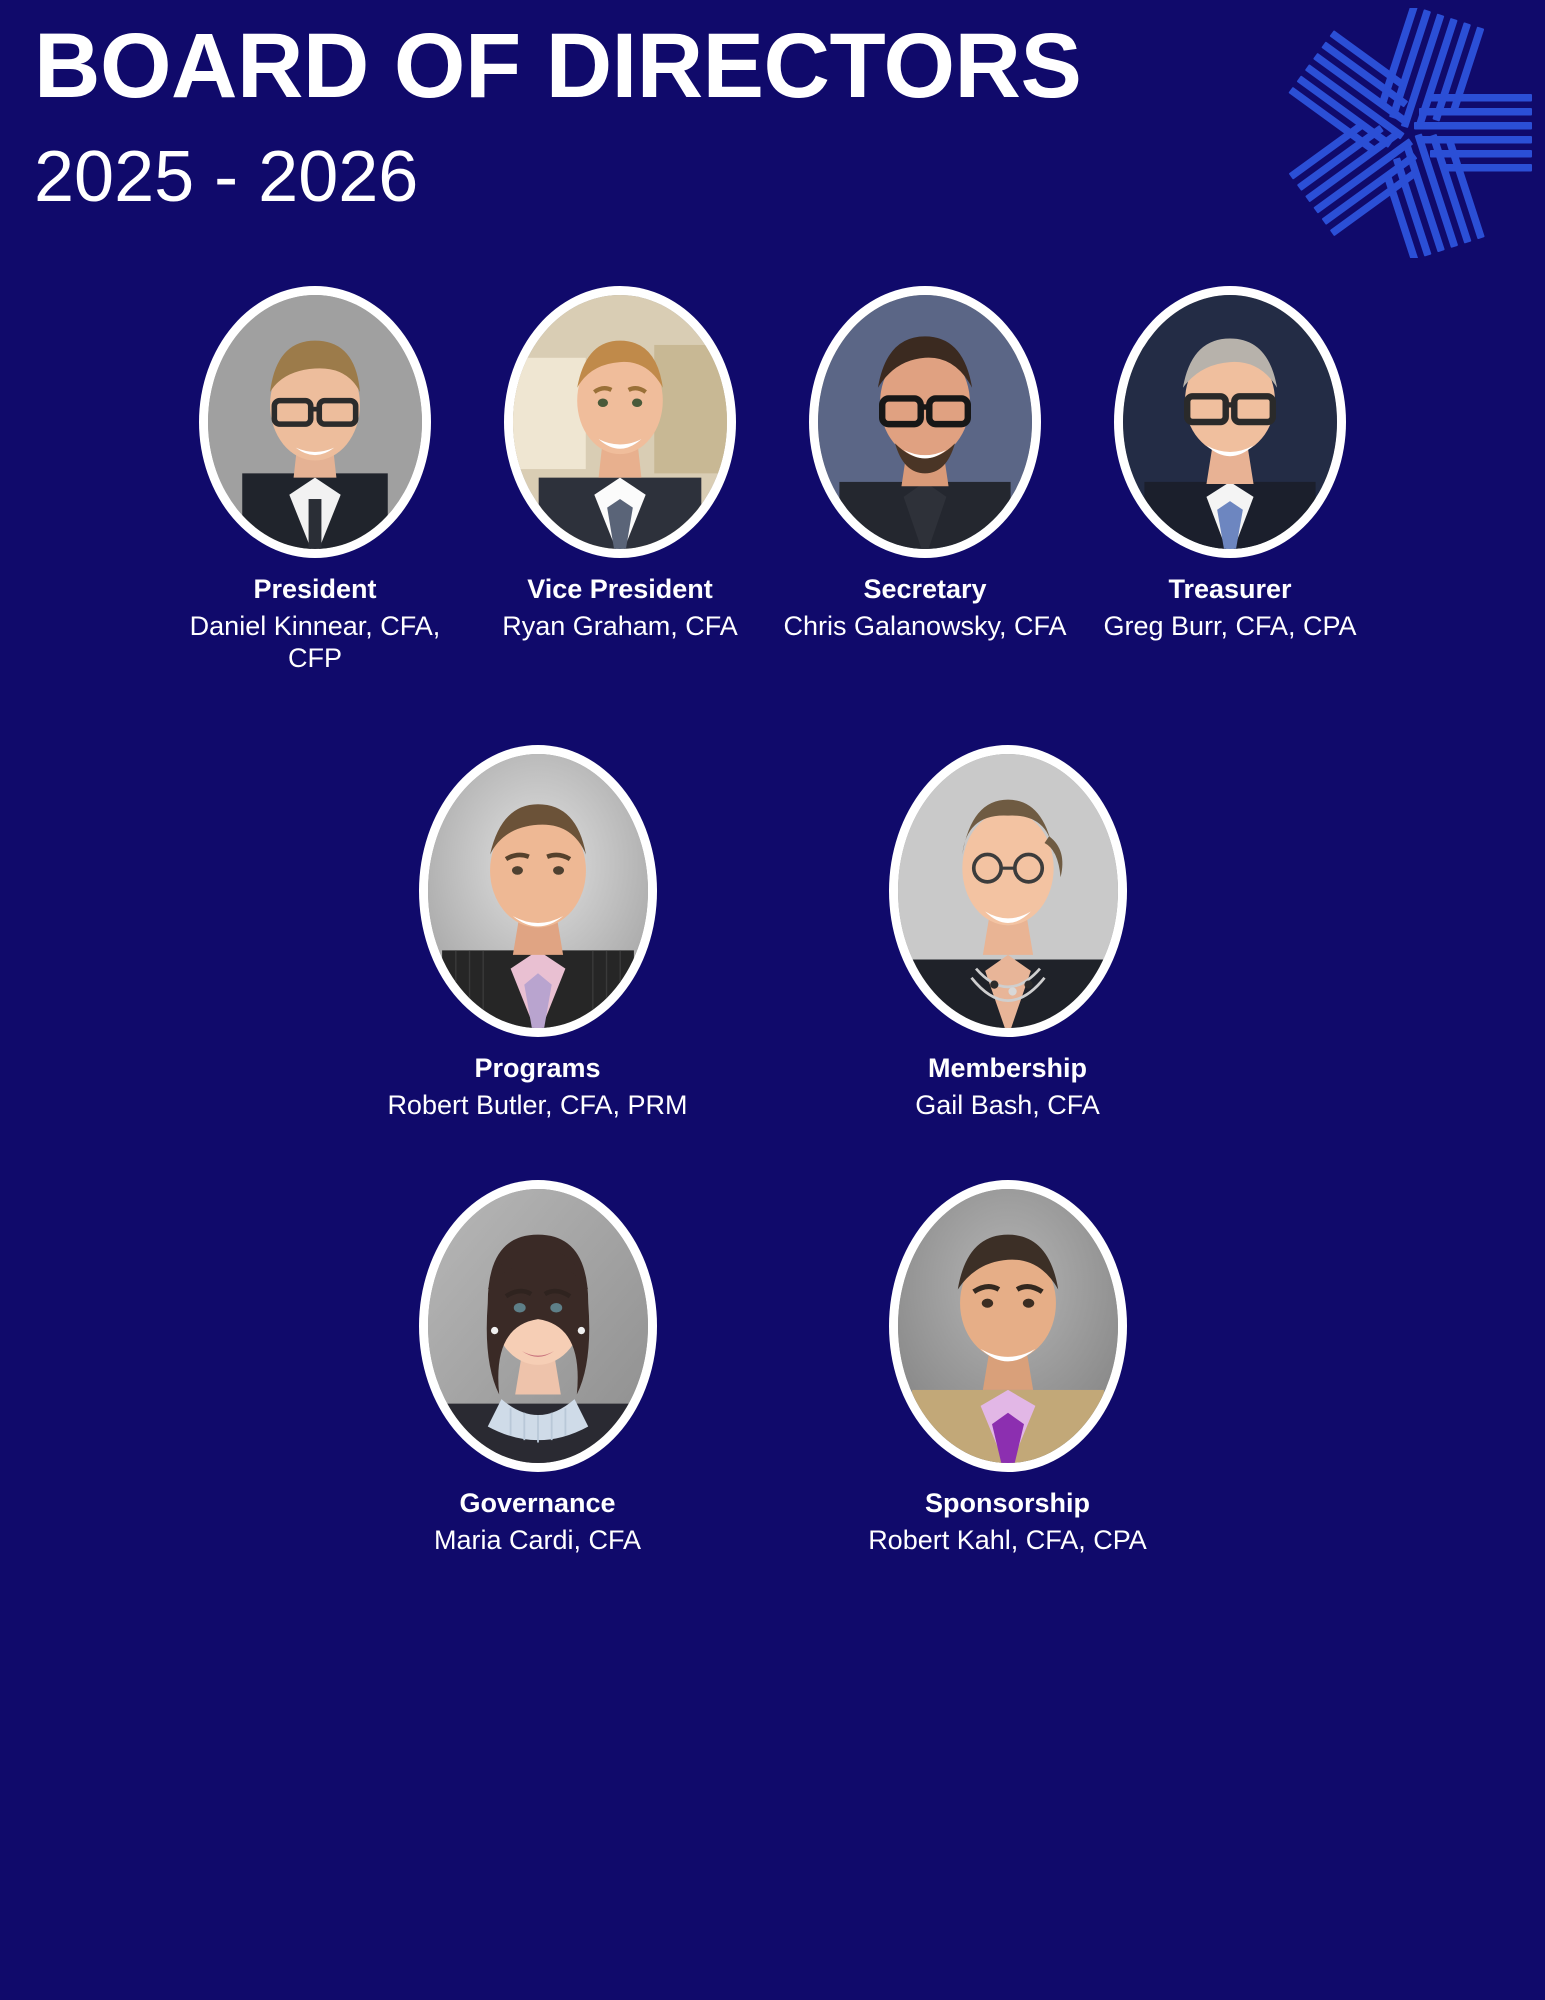  Describe the element at coordinates (925, 625) in the screenshot. I see `member-name: Chris Galanowsky, CFA` at that location.